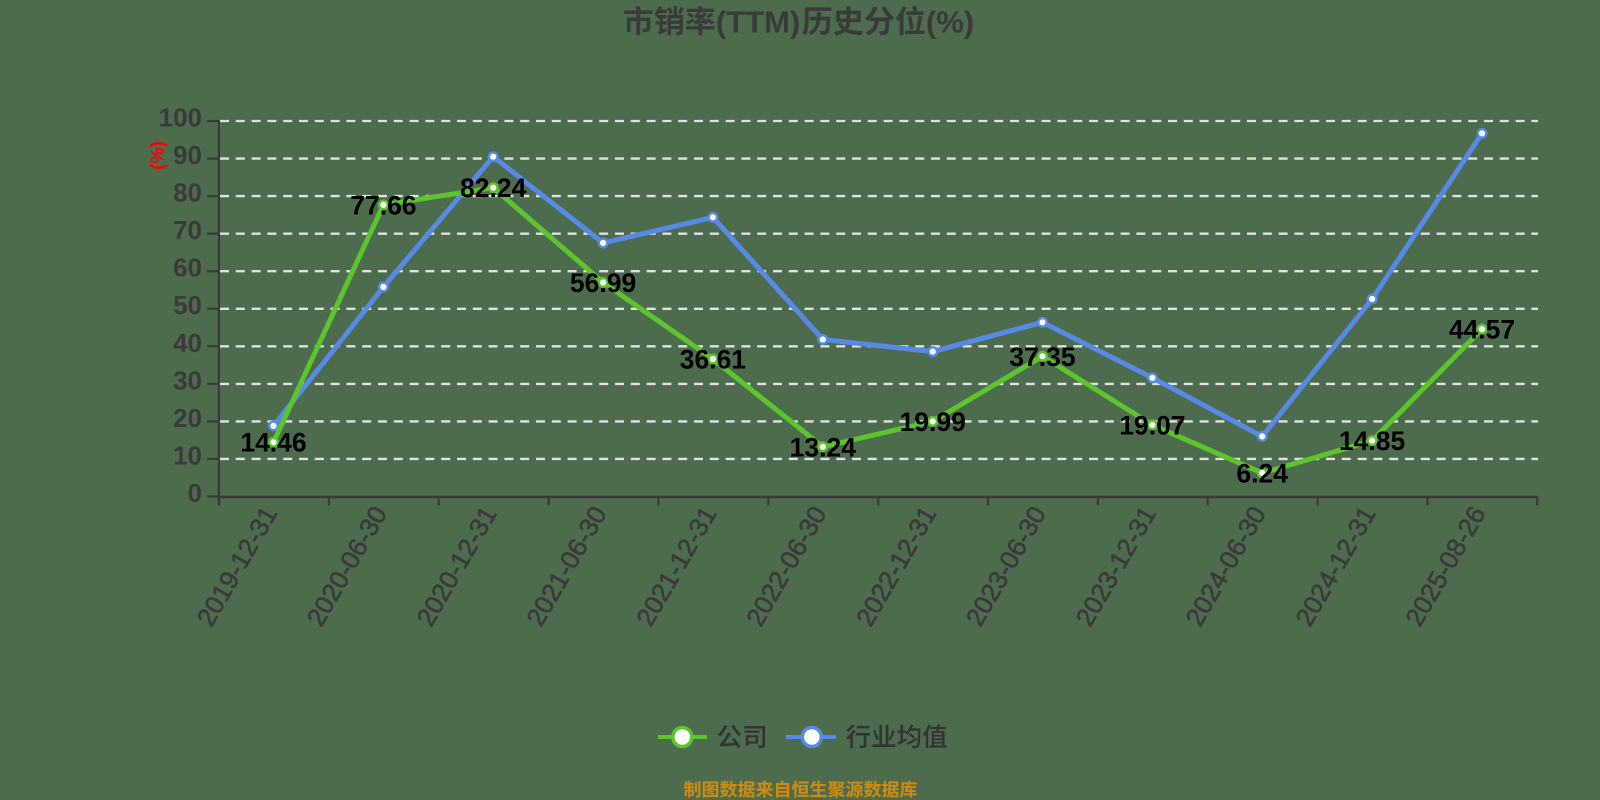  I want to click on svg-text: 37.35, so click(1042, 357).